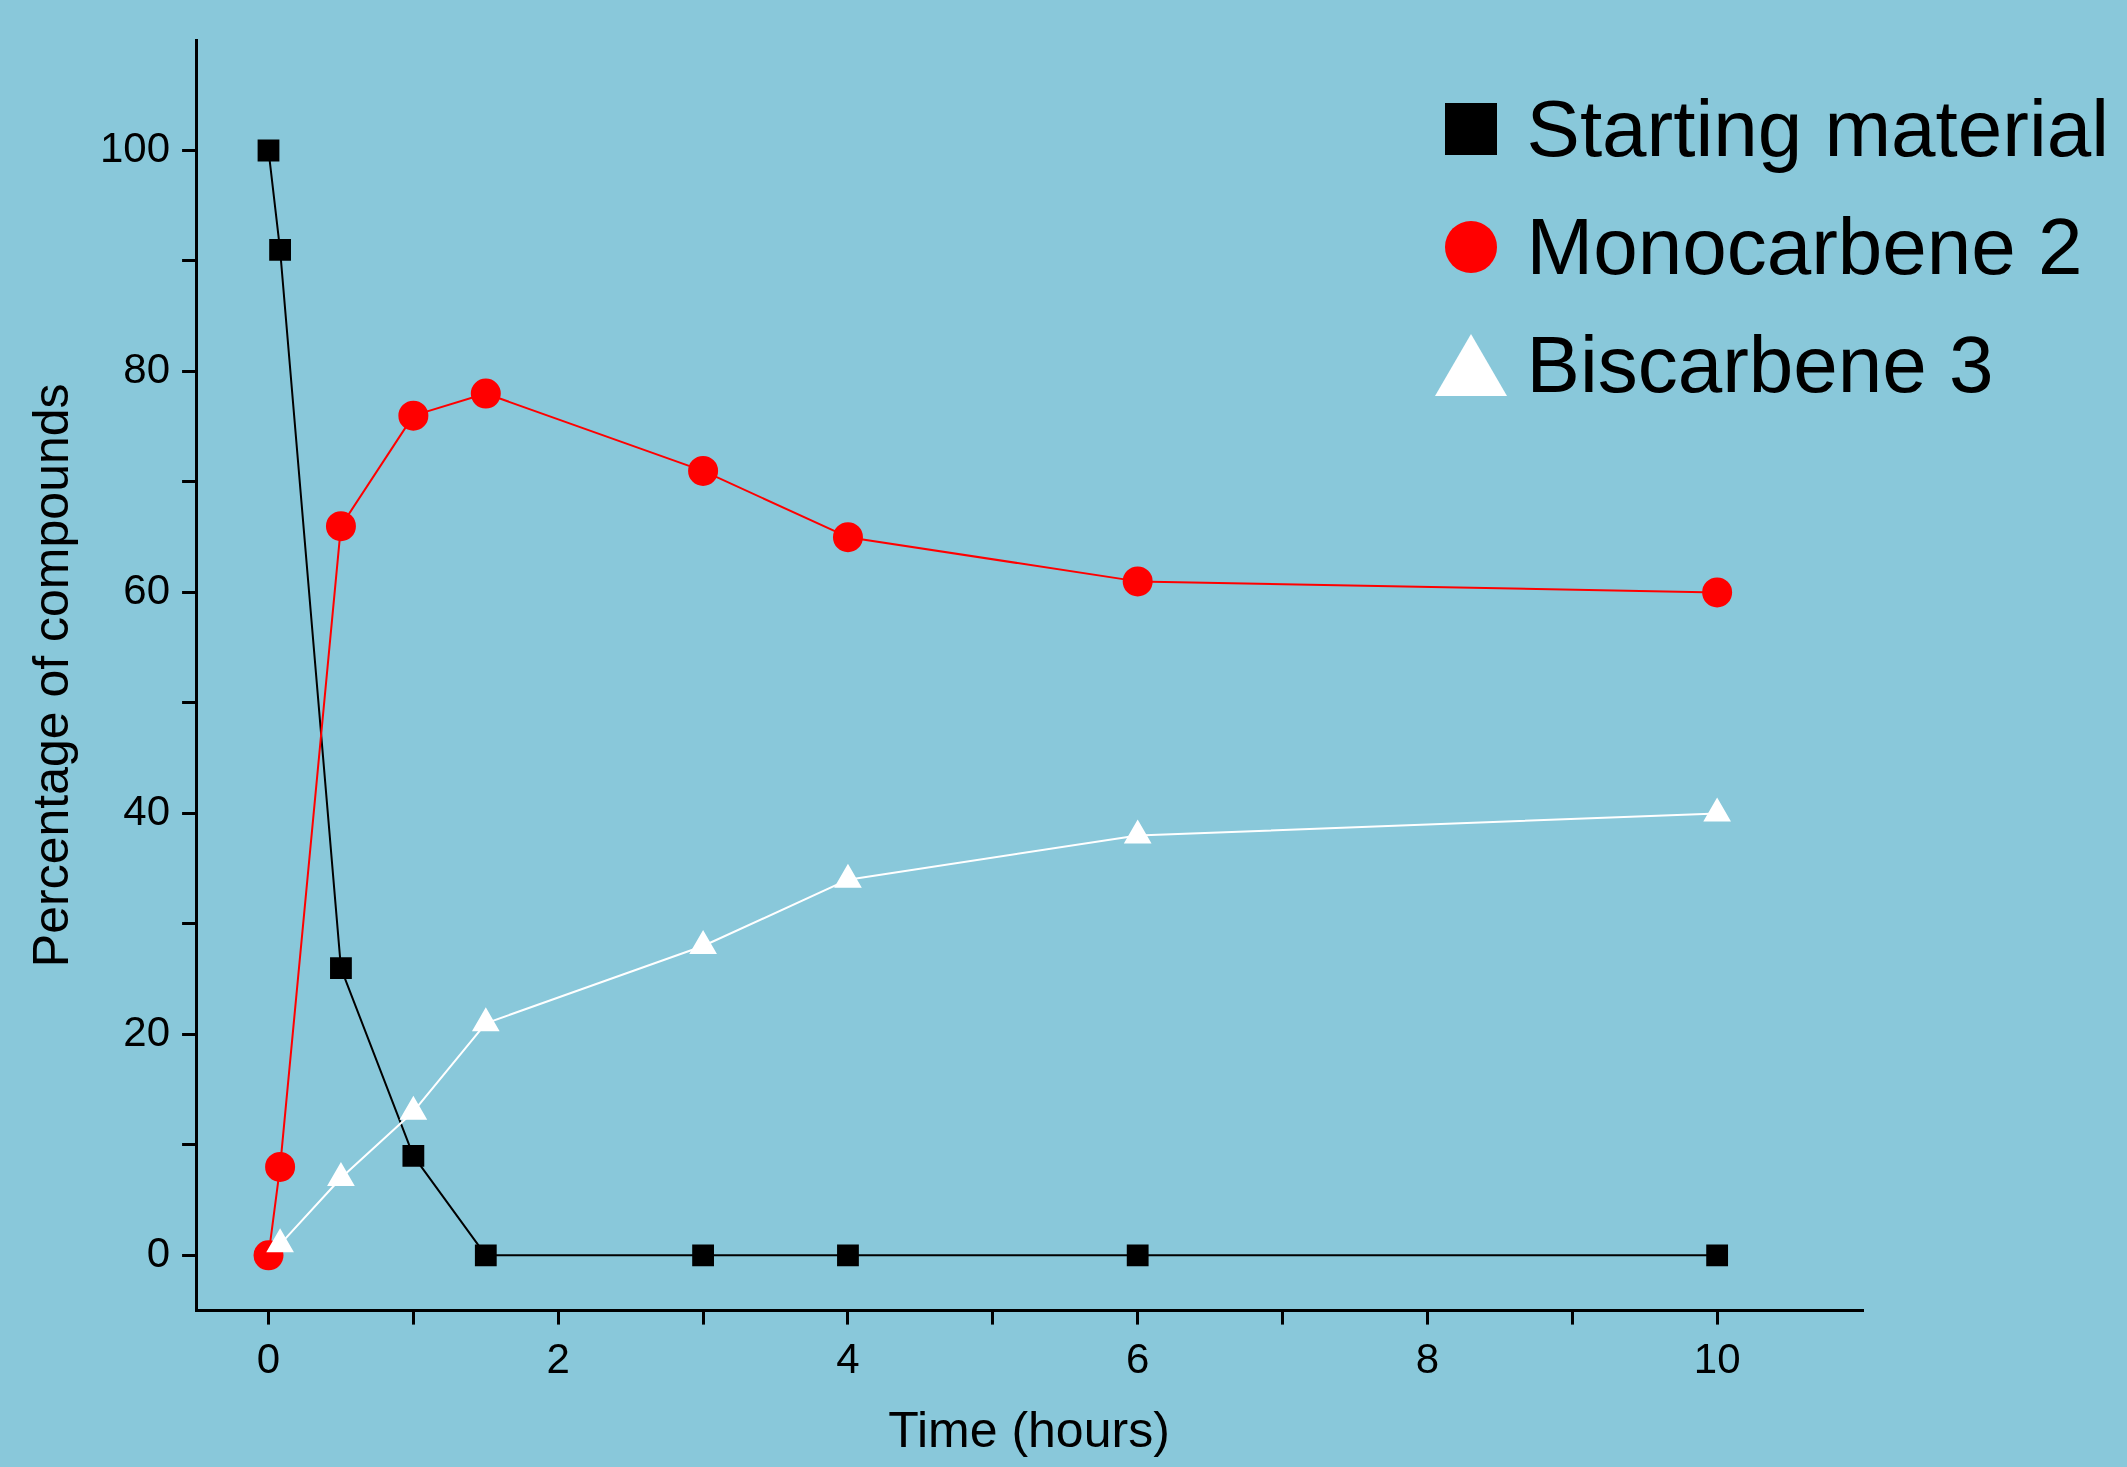 The image size is (2127, 1467). I want to click on y-tick-label: 80, so click(147, 369).